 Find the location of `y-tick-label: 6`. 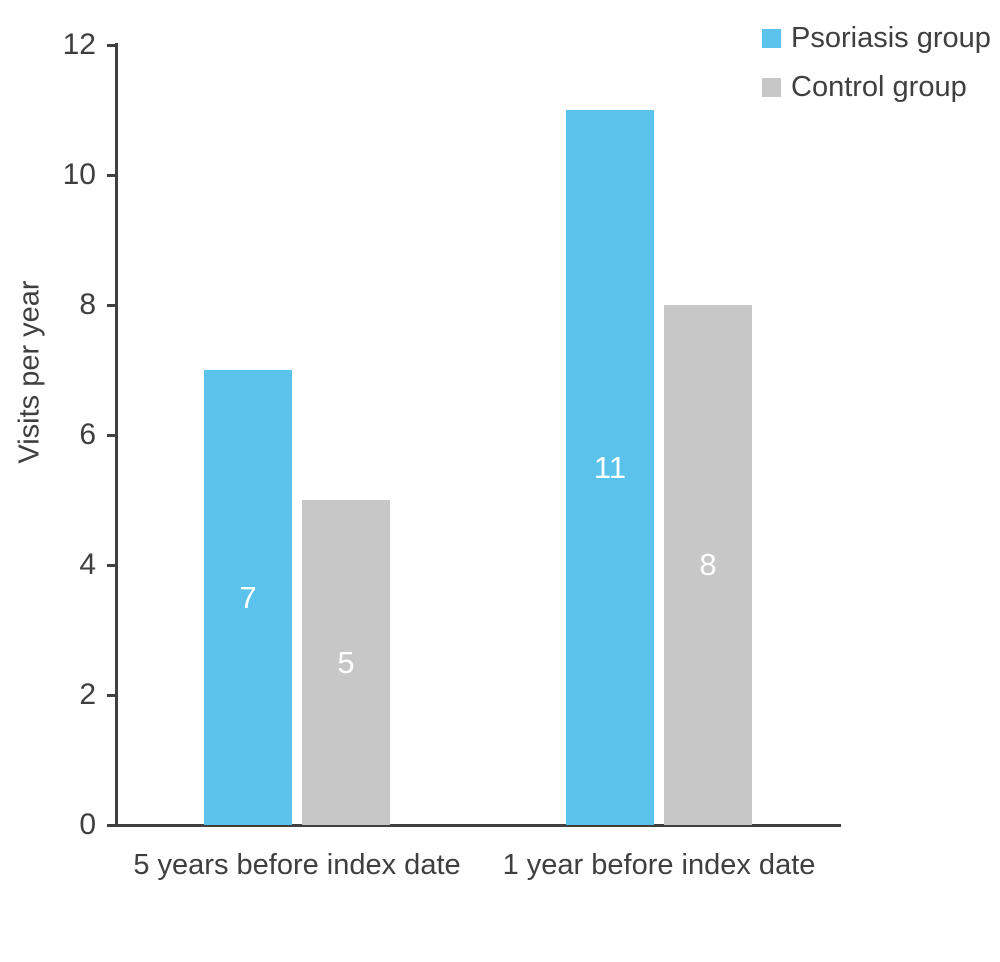

y-tick-label: 6 is located at coordinates (87, 434).